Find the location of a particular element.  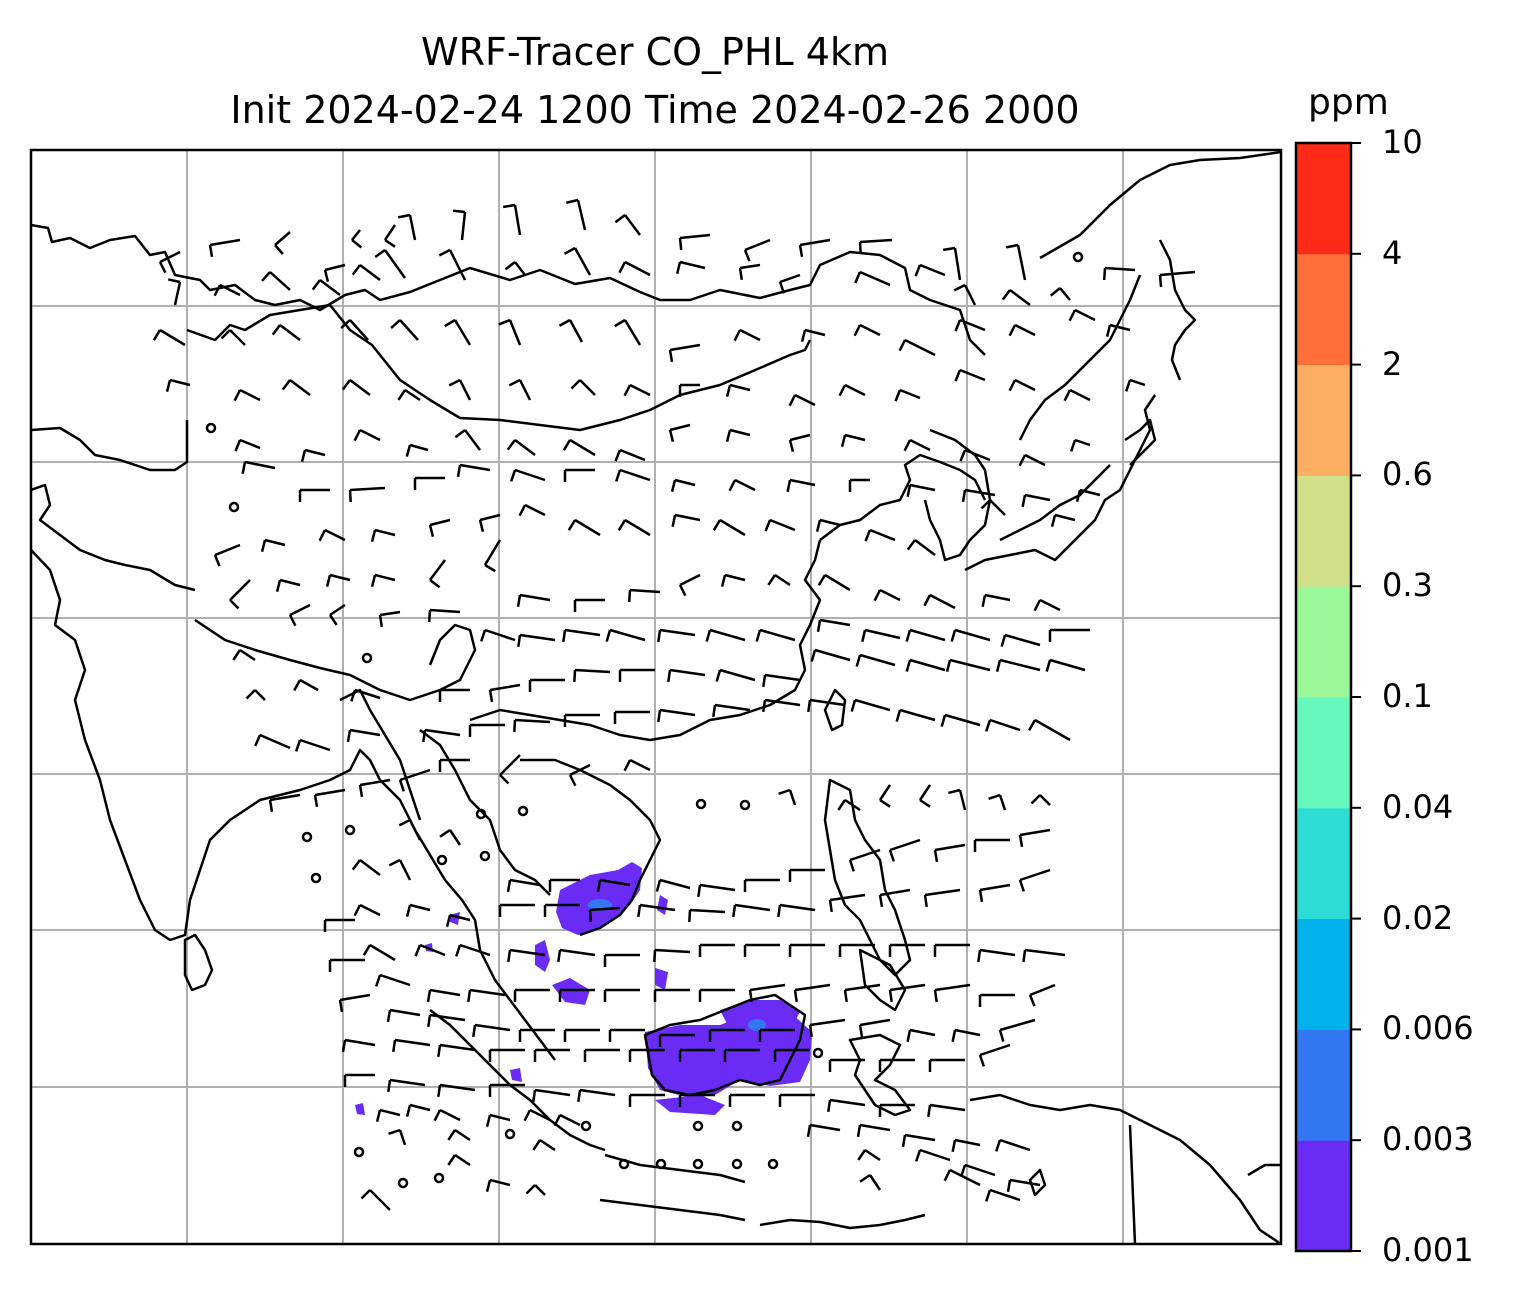

colorbar-tick-label: 0.3 is located at coordinates (1407, 585).